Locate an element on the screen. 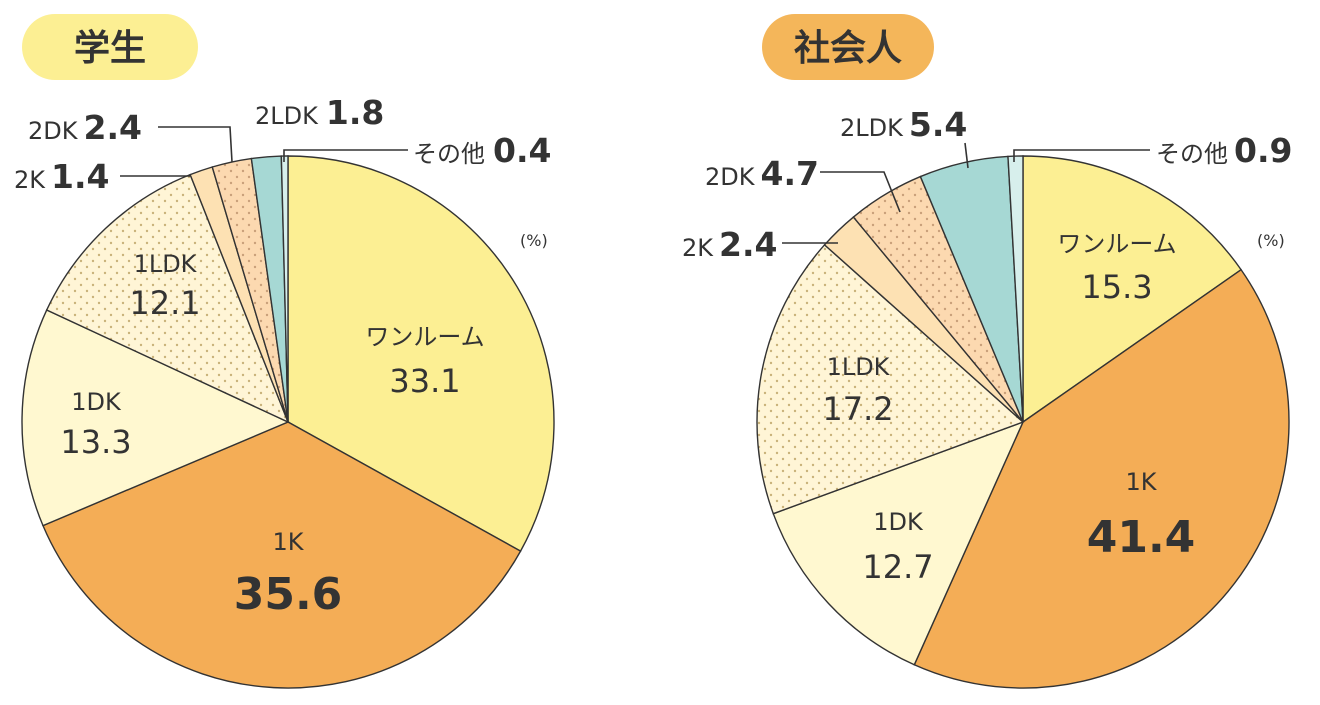 The height and width of the screenshot is (705, 1320). worker-callout-2dk: 2DK 4.7 is located at coordinates (762, 173).